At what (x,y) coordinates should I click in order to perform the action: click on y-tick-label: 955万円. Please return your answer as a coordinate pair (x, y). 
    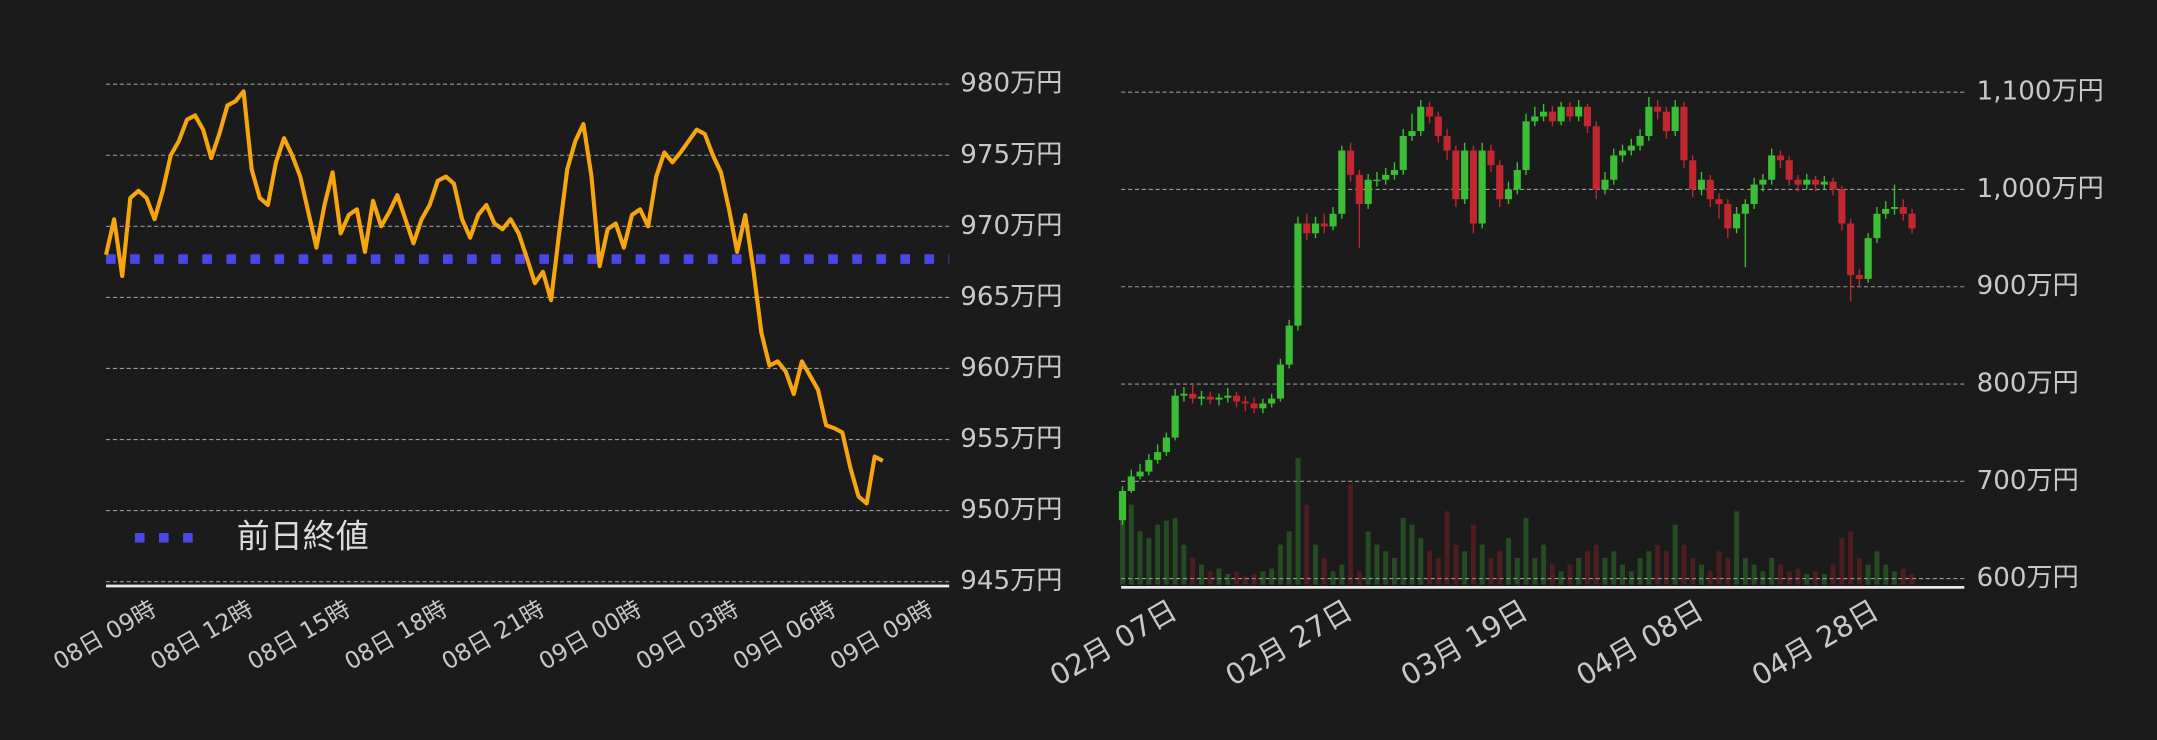
    Looking at the image, I should click on (1011, 439).